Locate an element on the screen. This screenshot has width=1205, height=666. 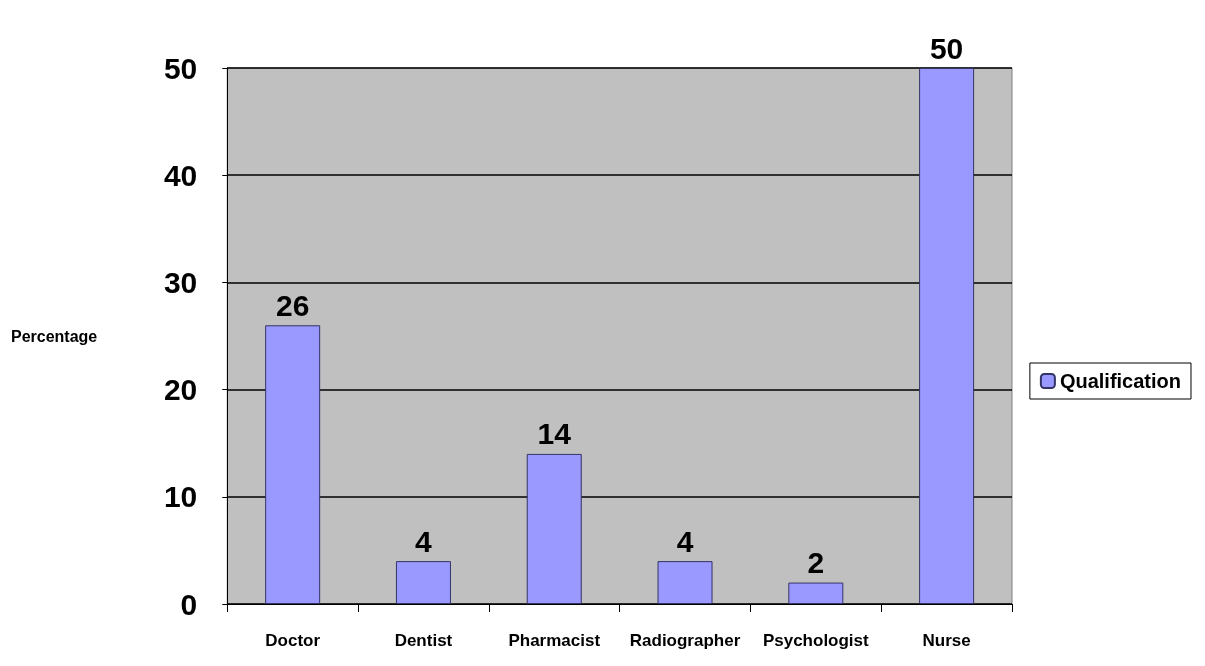
x-tick-label: Nurse is located at coordinates (946, 640).